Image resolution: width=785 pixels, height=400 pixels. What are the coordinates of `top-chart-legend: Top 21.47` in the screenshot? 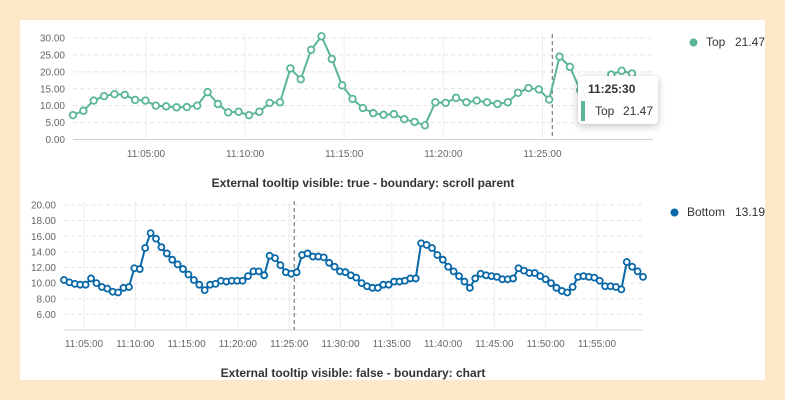 It's located at (727, 42).